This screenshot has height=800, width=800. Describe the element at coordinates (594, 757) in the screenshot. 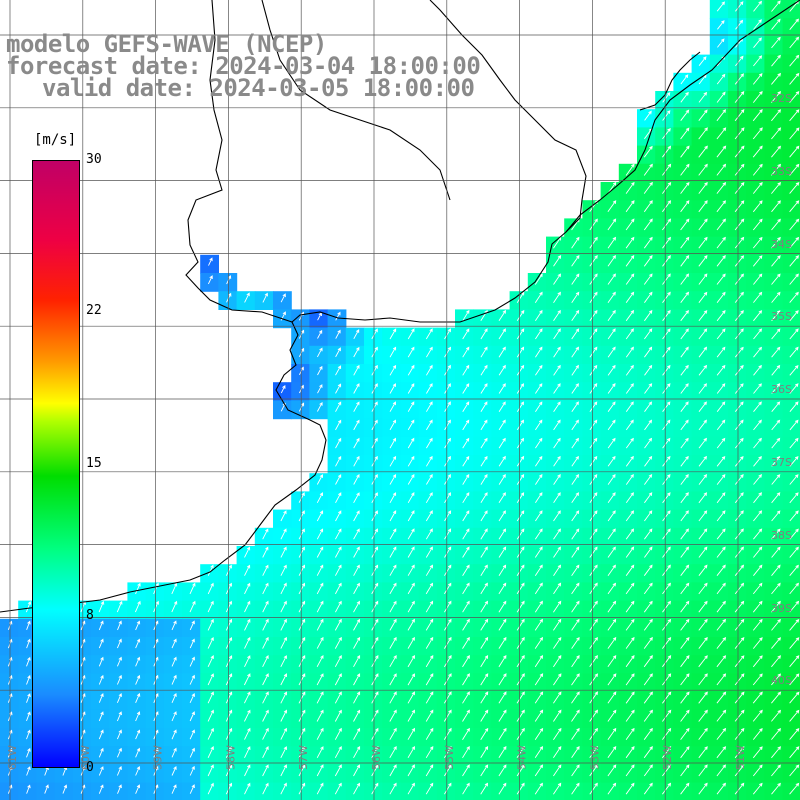

I see `lon-label: 53W` at that location.